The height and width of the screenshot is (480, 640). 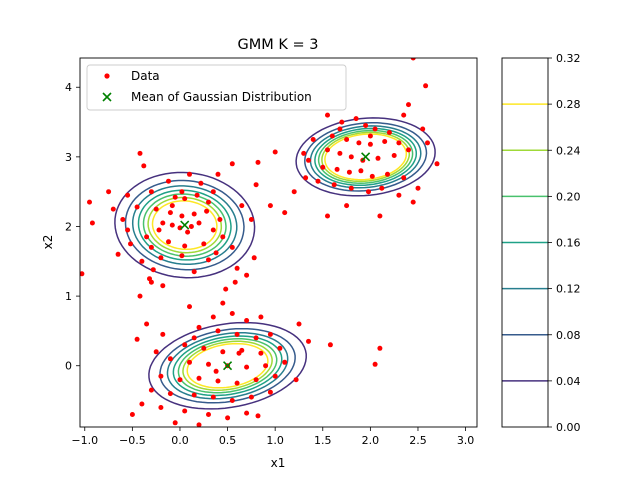 I want to click on gaussian-means, so click(x=275, y=261).